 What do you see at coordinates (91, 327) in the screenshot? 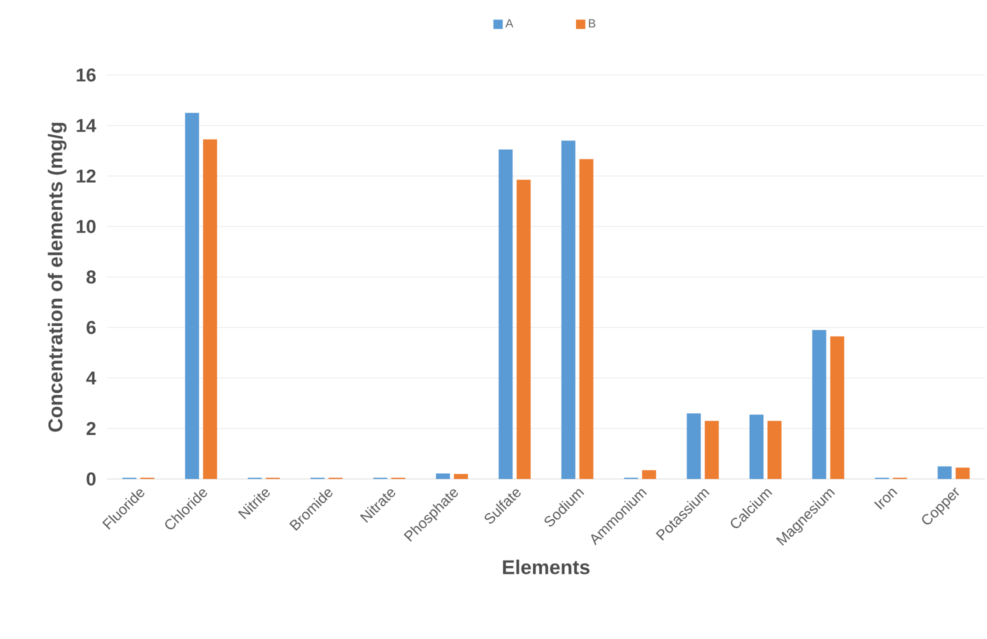
I see `y-tick-label: 6` at bounding box center [91, 327].